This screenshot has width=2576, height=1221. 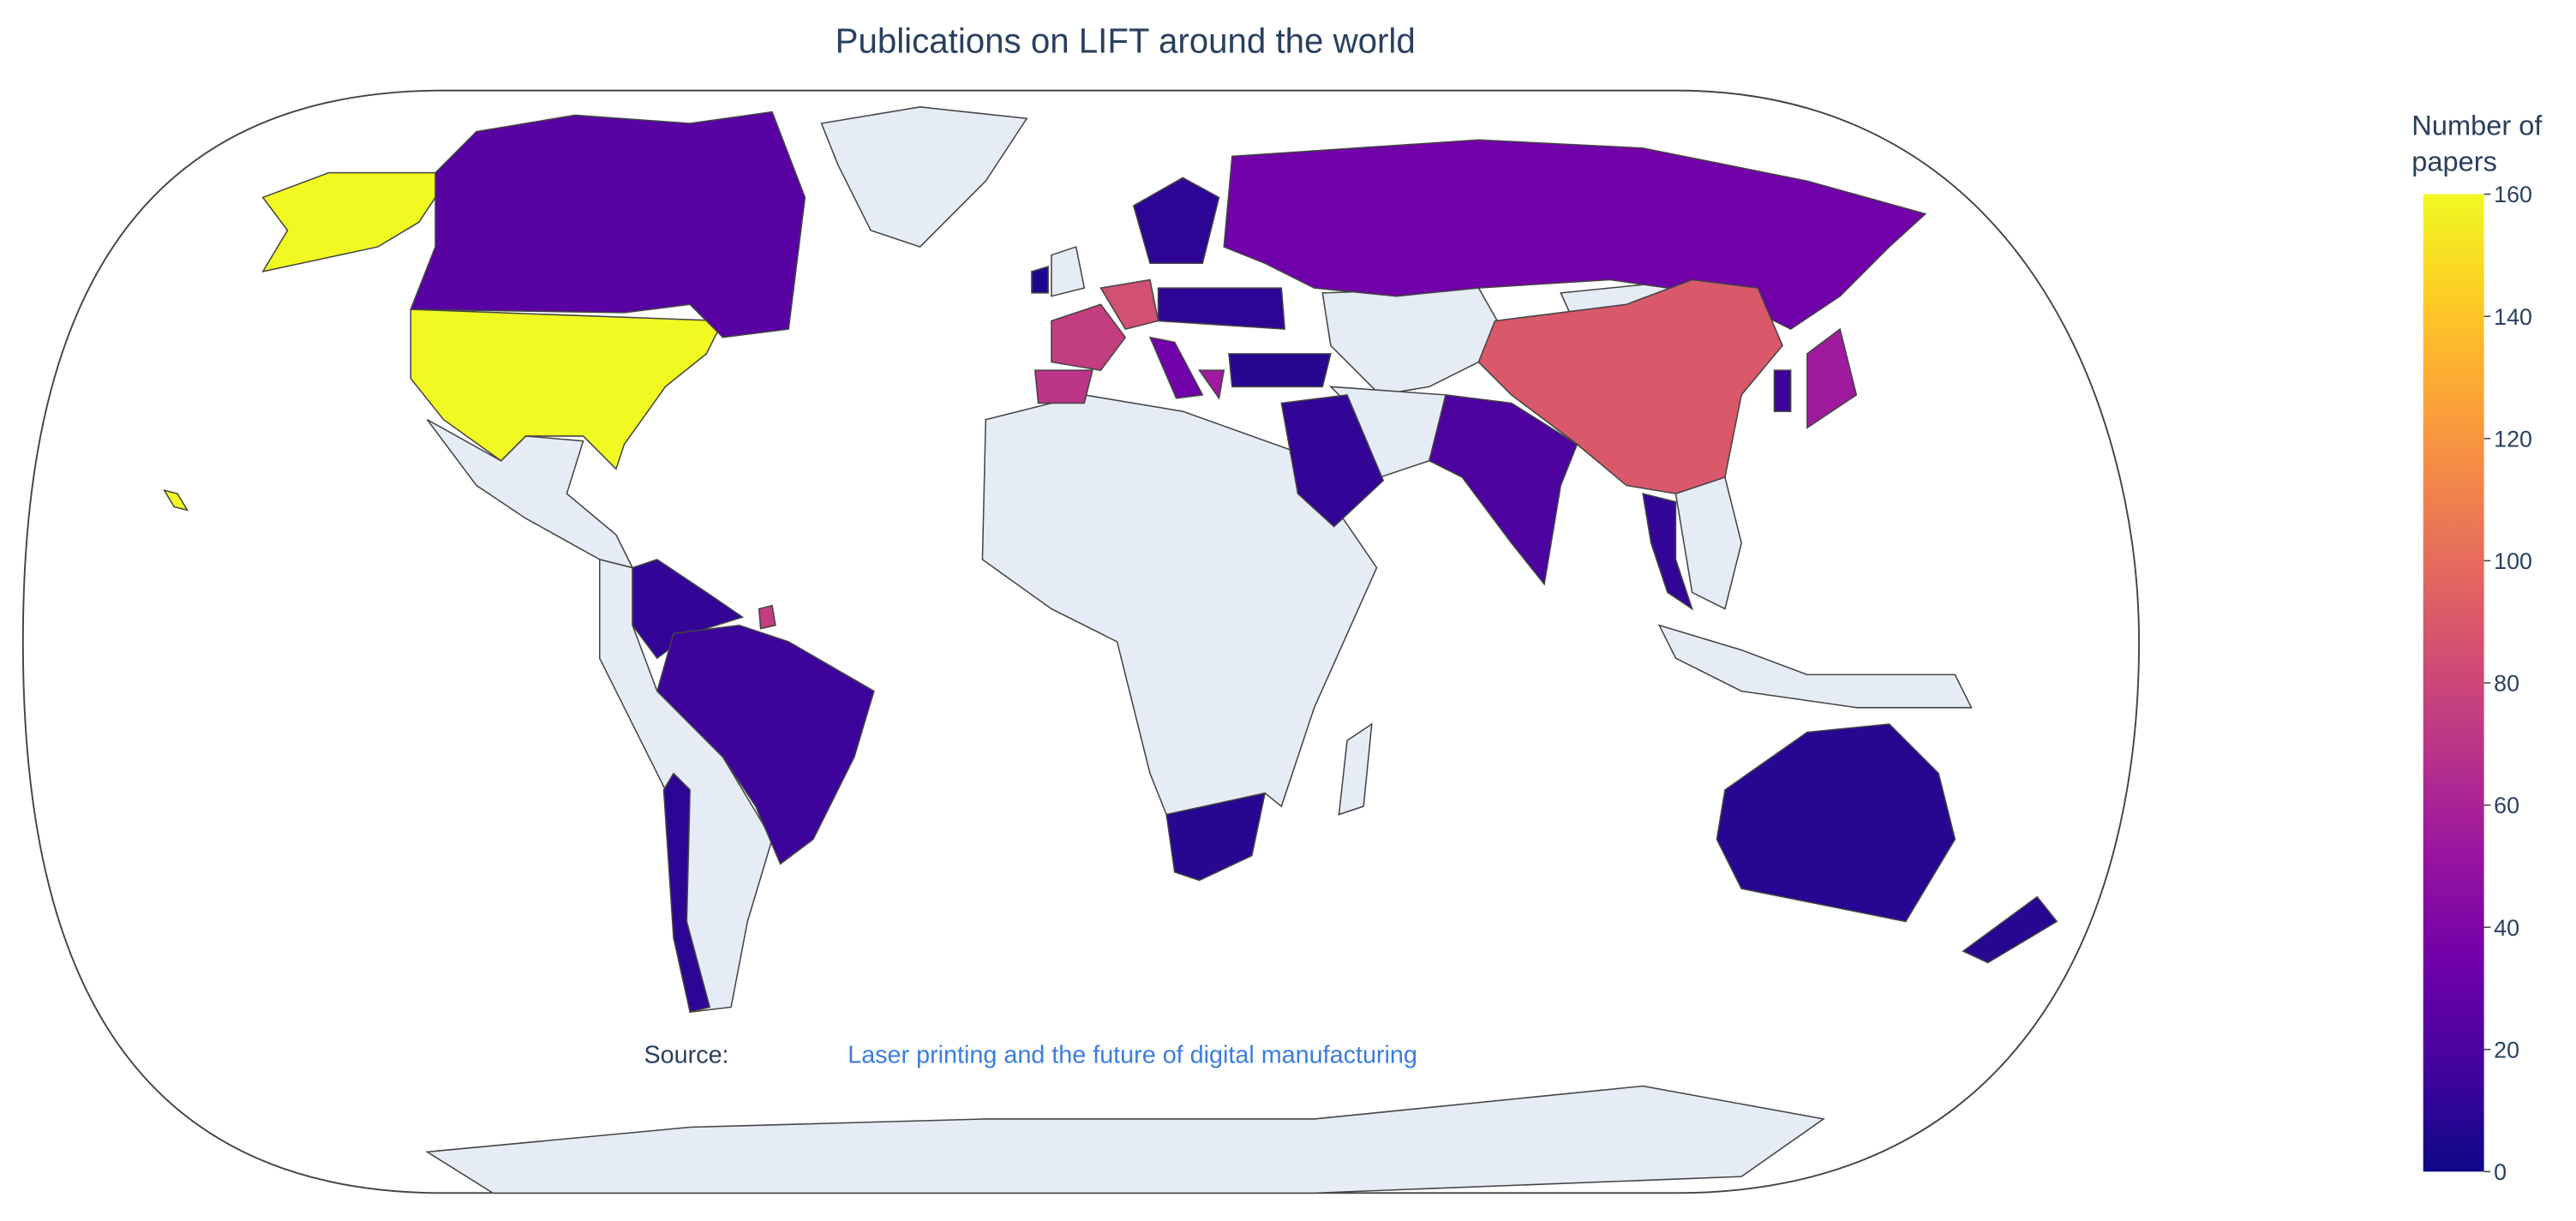 I want to click on colorbar-tick-label: 40, so click(x=2506, y=928).